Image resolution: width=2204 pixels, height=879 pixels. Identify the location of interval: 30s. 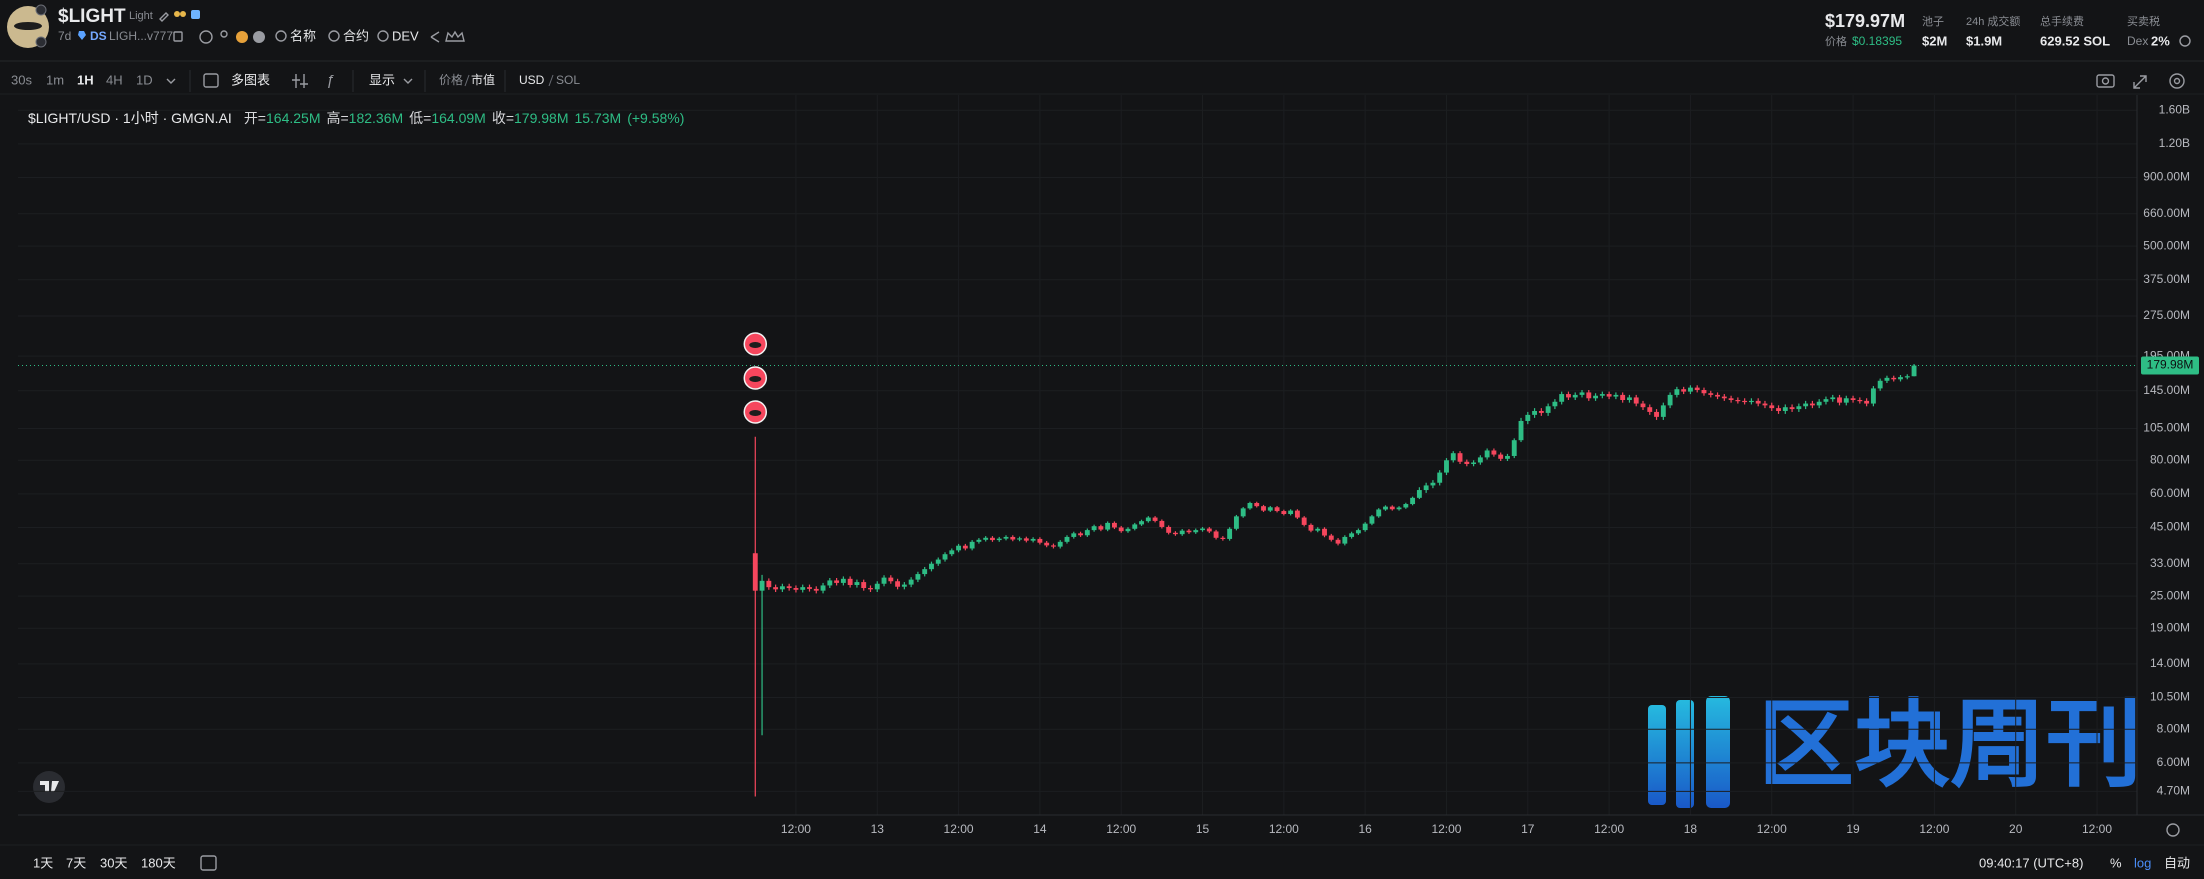
(21, 79).